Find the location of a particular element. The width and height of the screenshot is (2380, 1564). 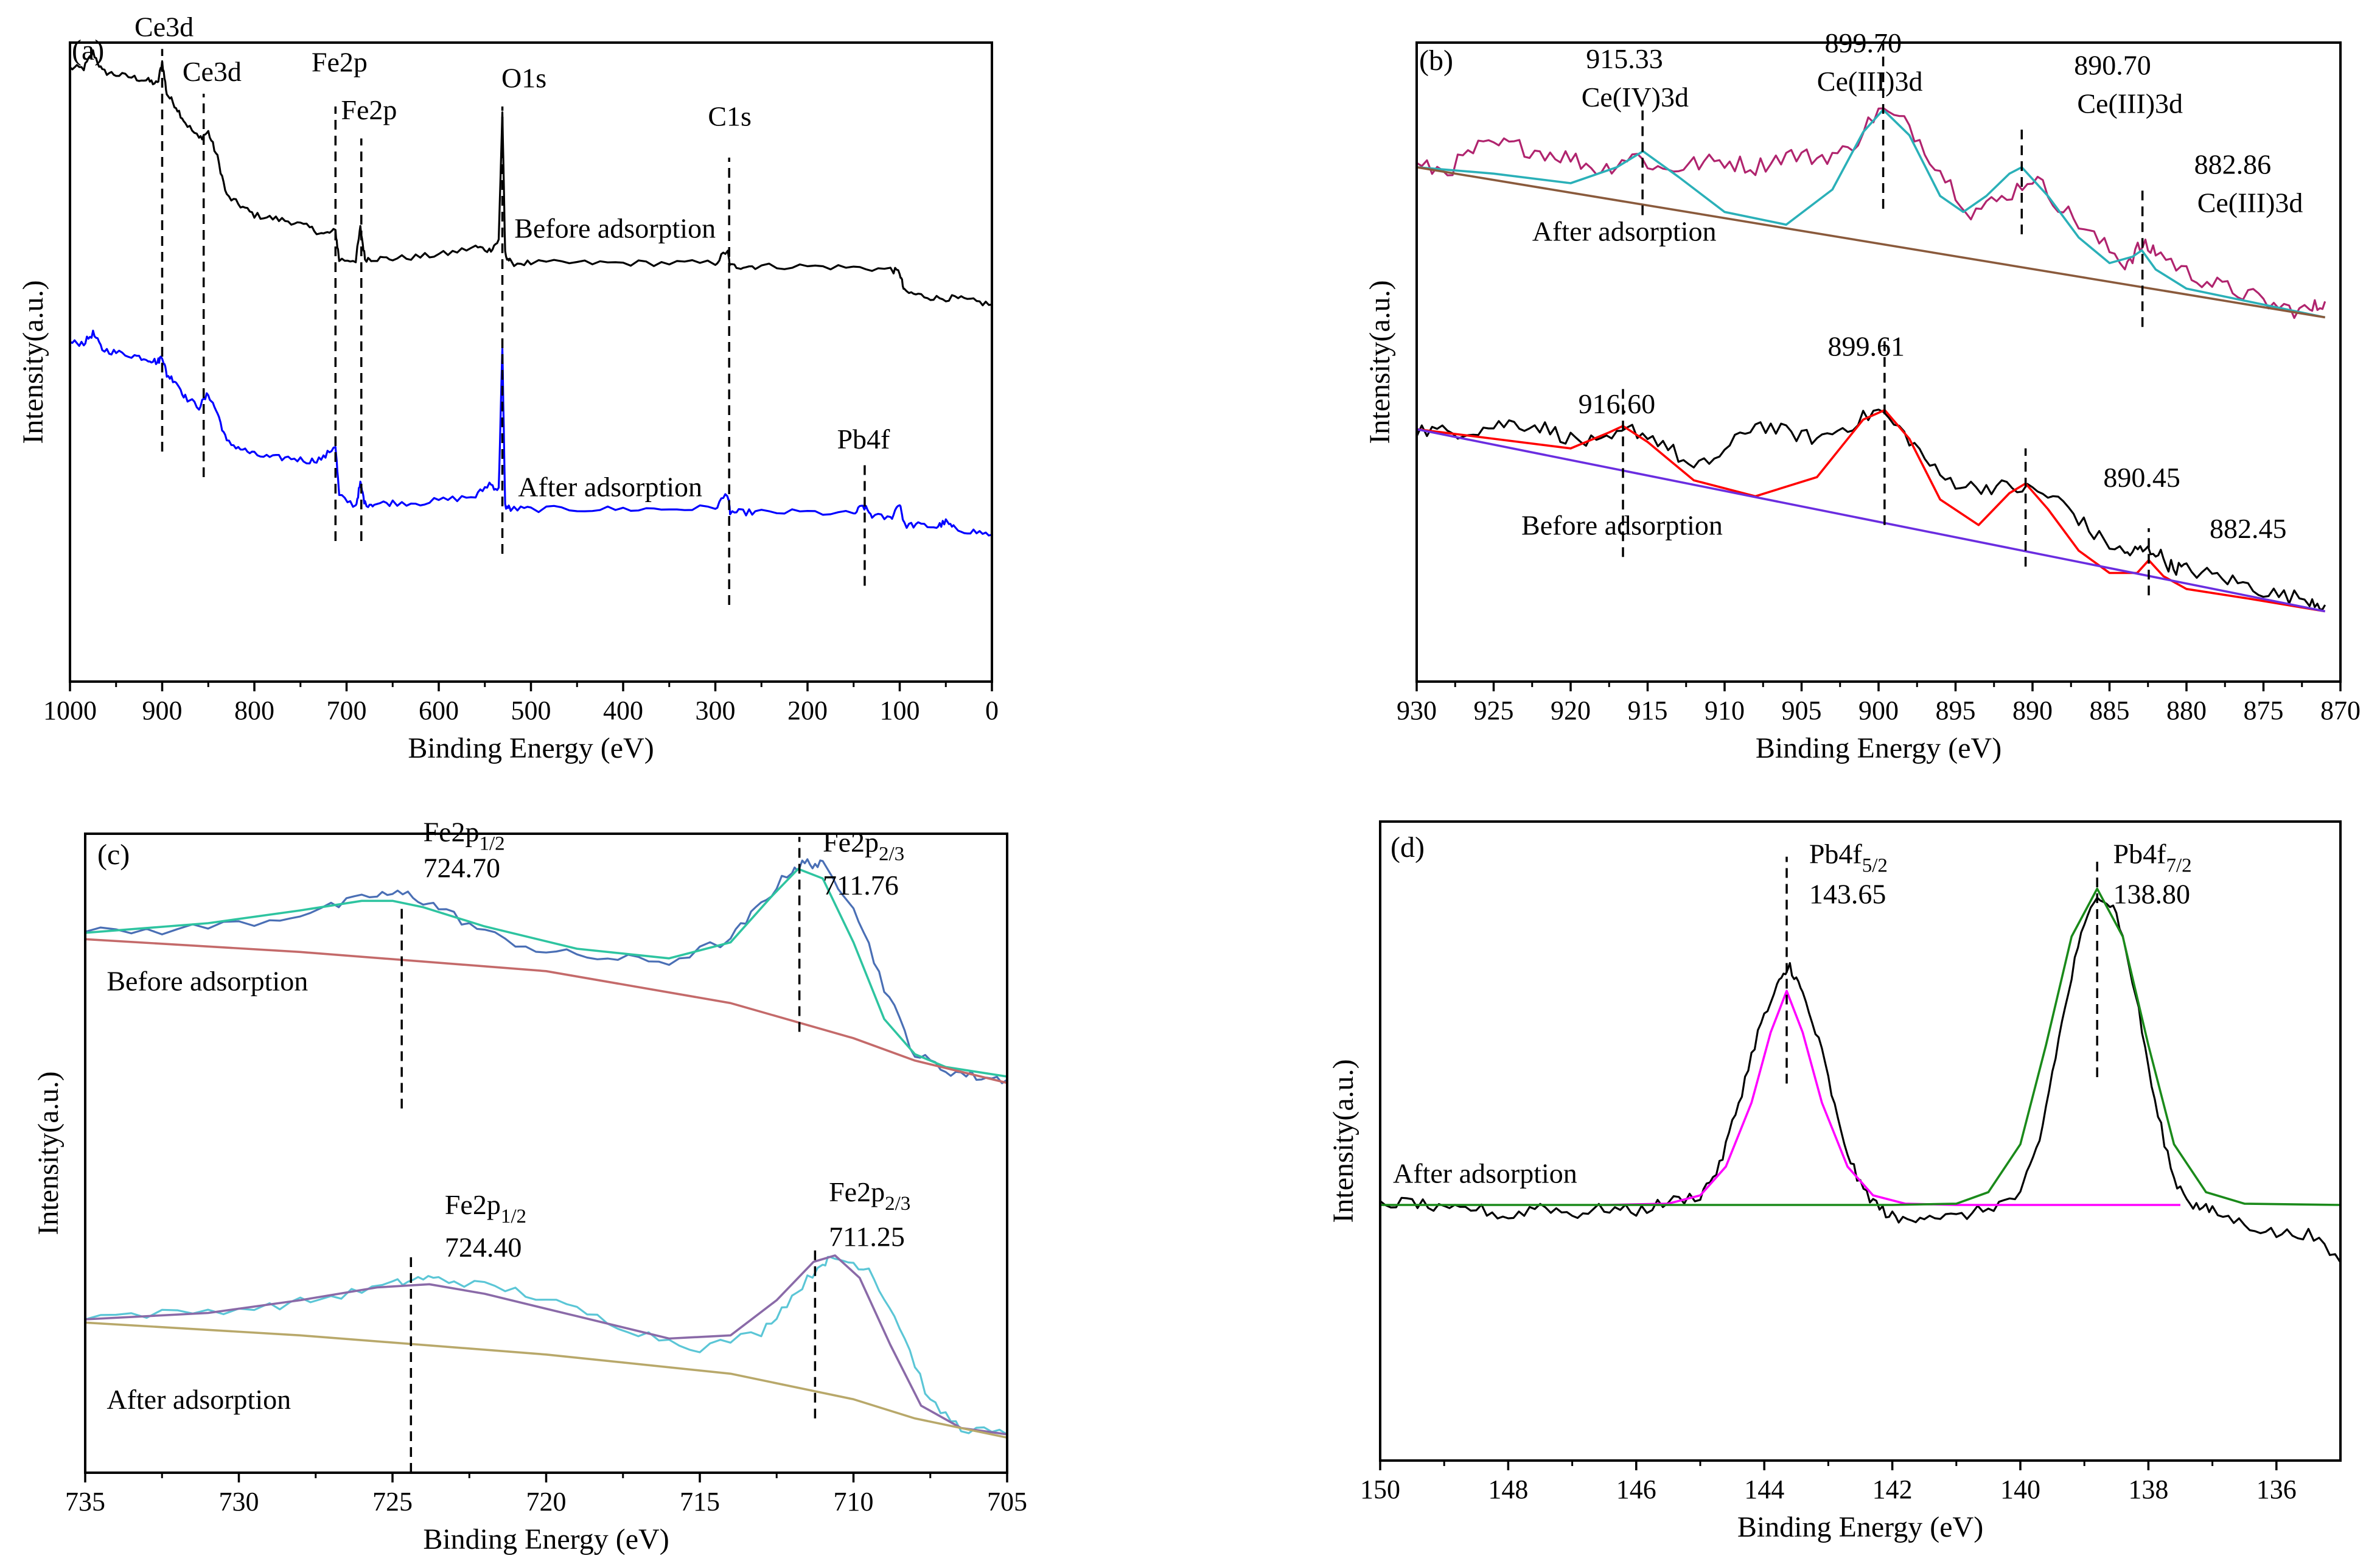

x-tick-label: 138 is located at coordinates (2148, 1489).